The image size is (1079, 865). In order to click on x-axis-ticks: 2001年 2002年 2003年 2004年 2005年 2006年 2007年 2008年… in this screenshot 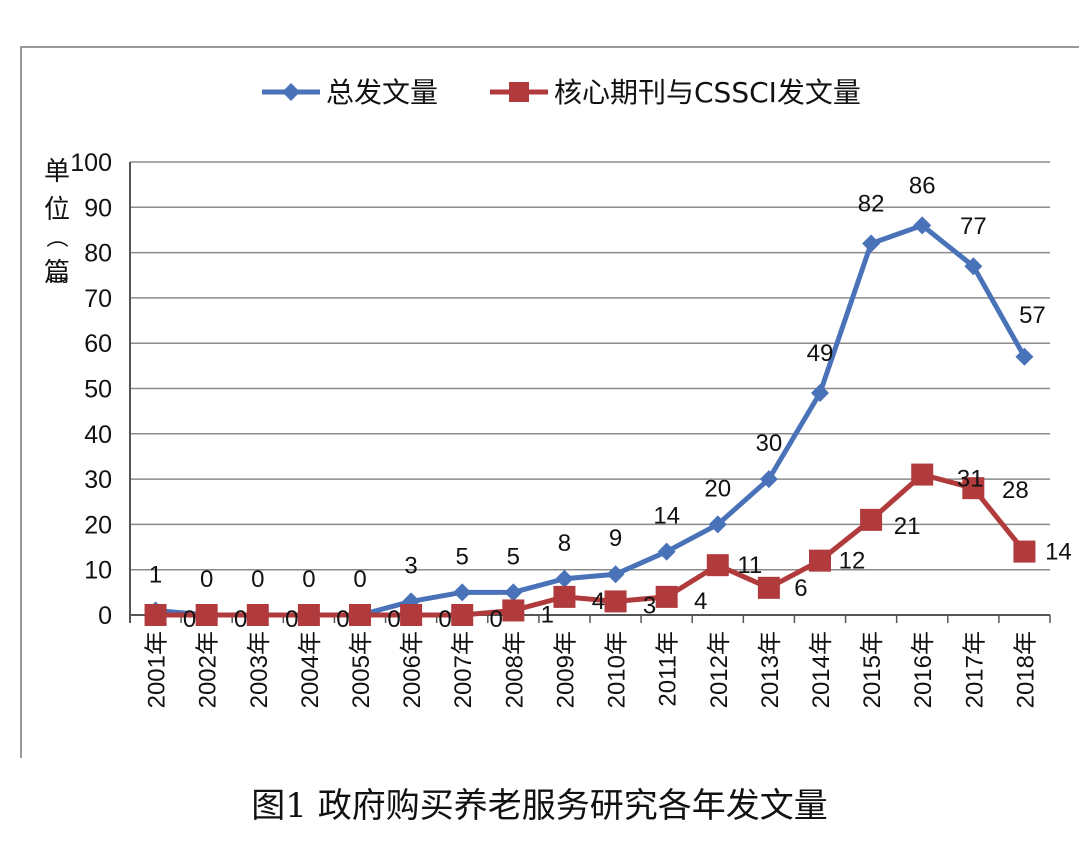, I will do `click(592, 669)`.